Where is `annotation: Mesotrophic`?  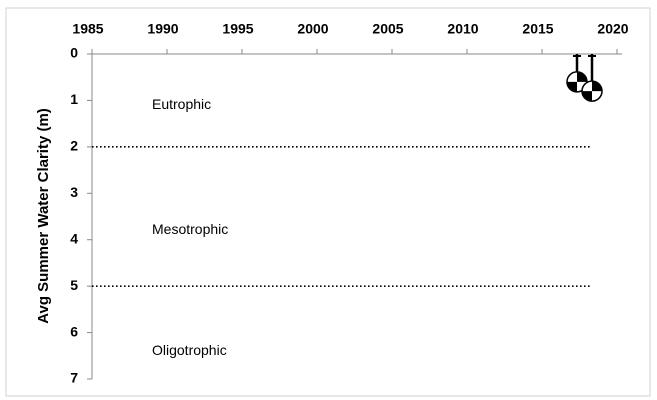
annotation: Mesotrophic is located at coordinates (190, 229).